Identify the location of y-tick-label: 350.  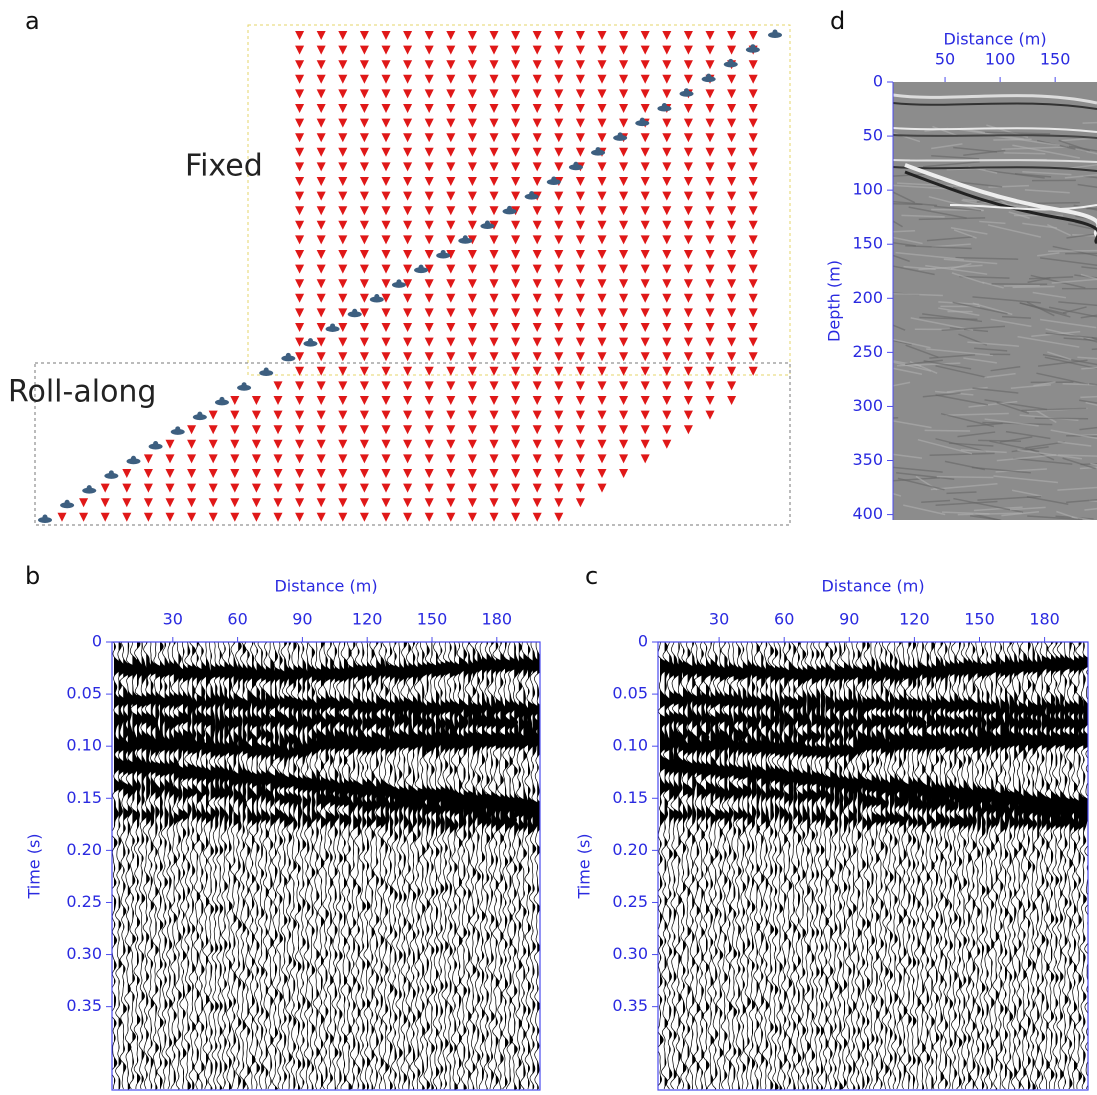
(867, 459).